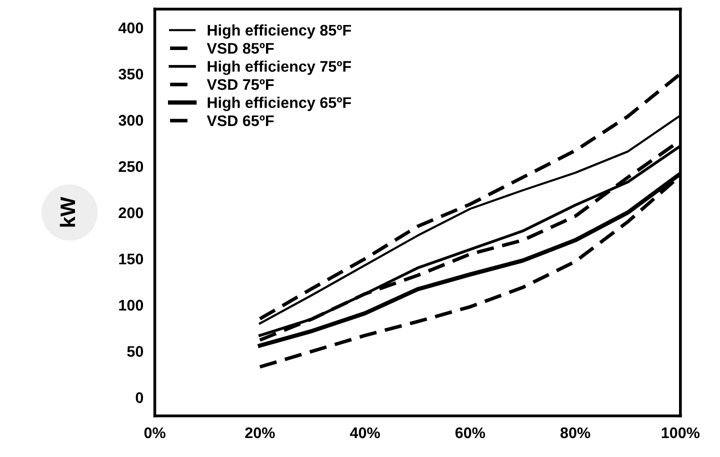 This screenshot has width=720, height=457. Describe the element at coordinates (131, 28) in the screenshot. I see `y-tick-label: 400` at that location.